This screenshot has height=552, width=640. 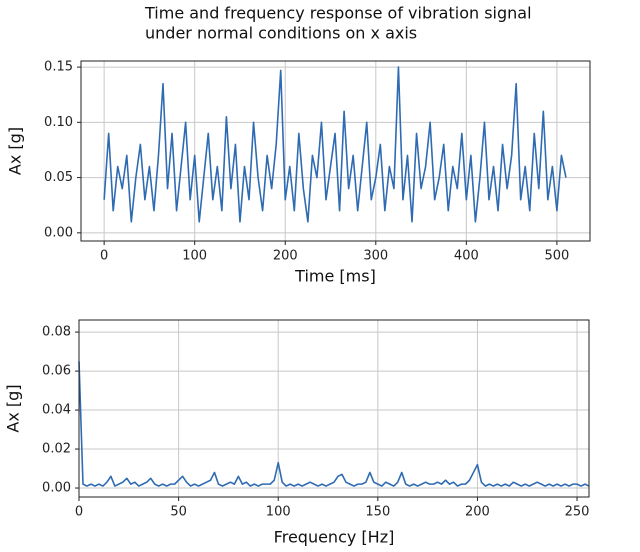 What do you see at coordinates (577, 512) in the screenshot?
I see `x-tick-label: 250` at bounding box center [577, 512].